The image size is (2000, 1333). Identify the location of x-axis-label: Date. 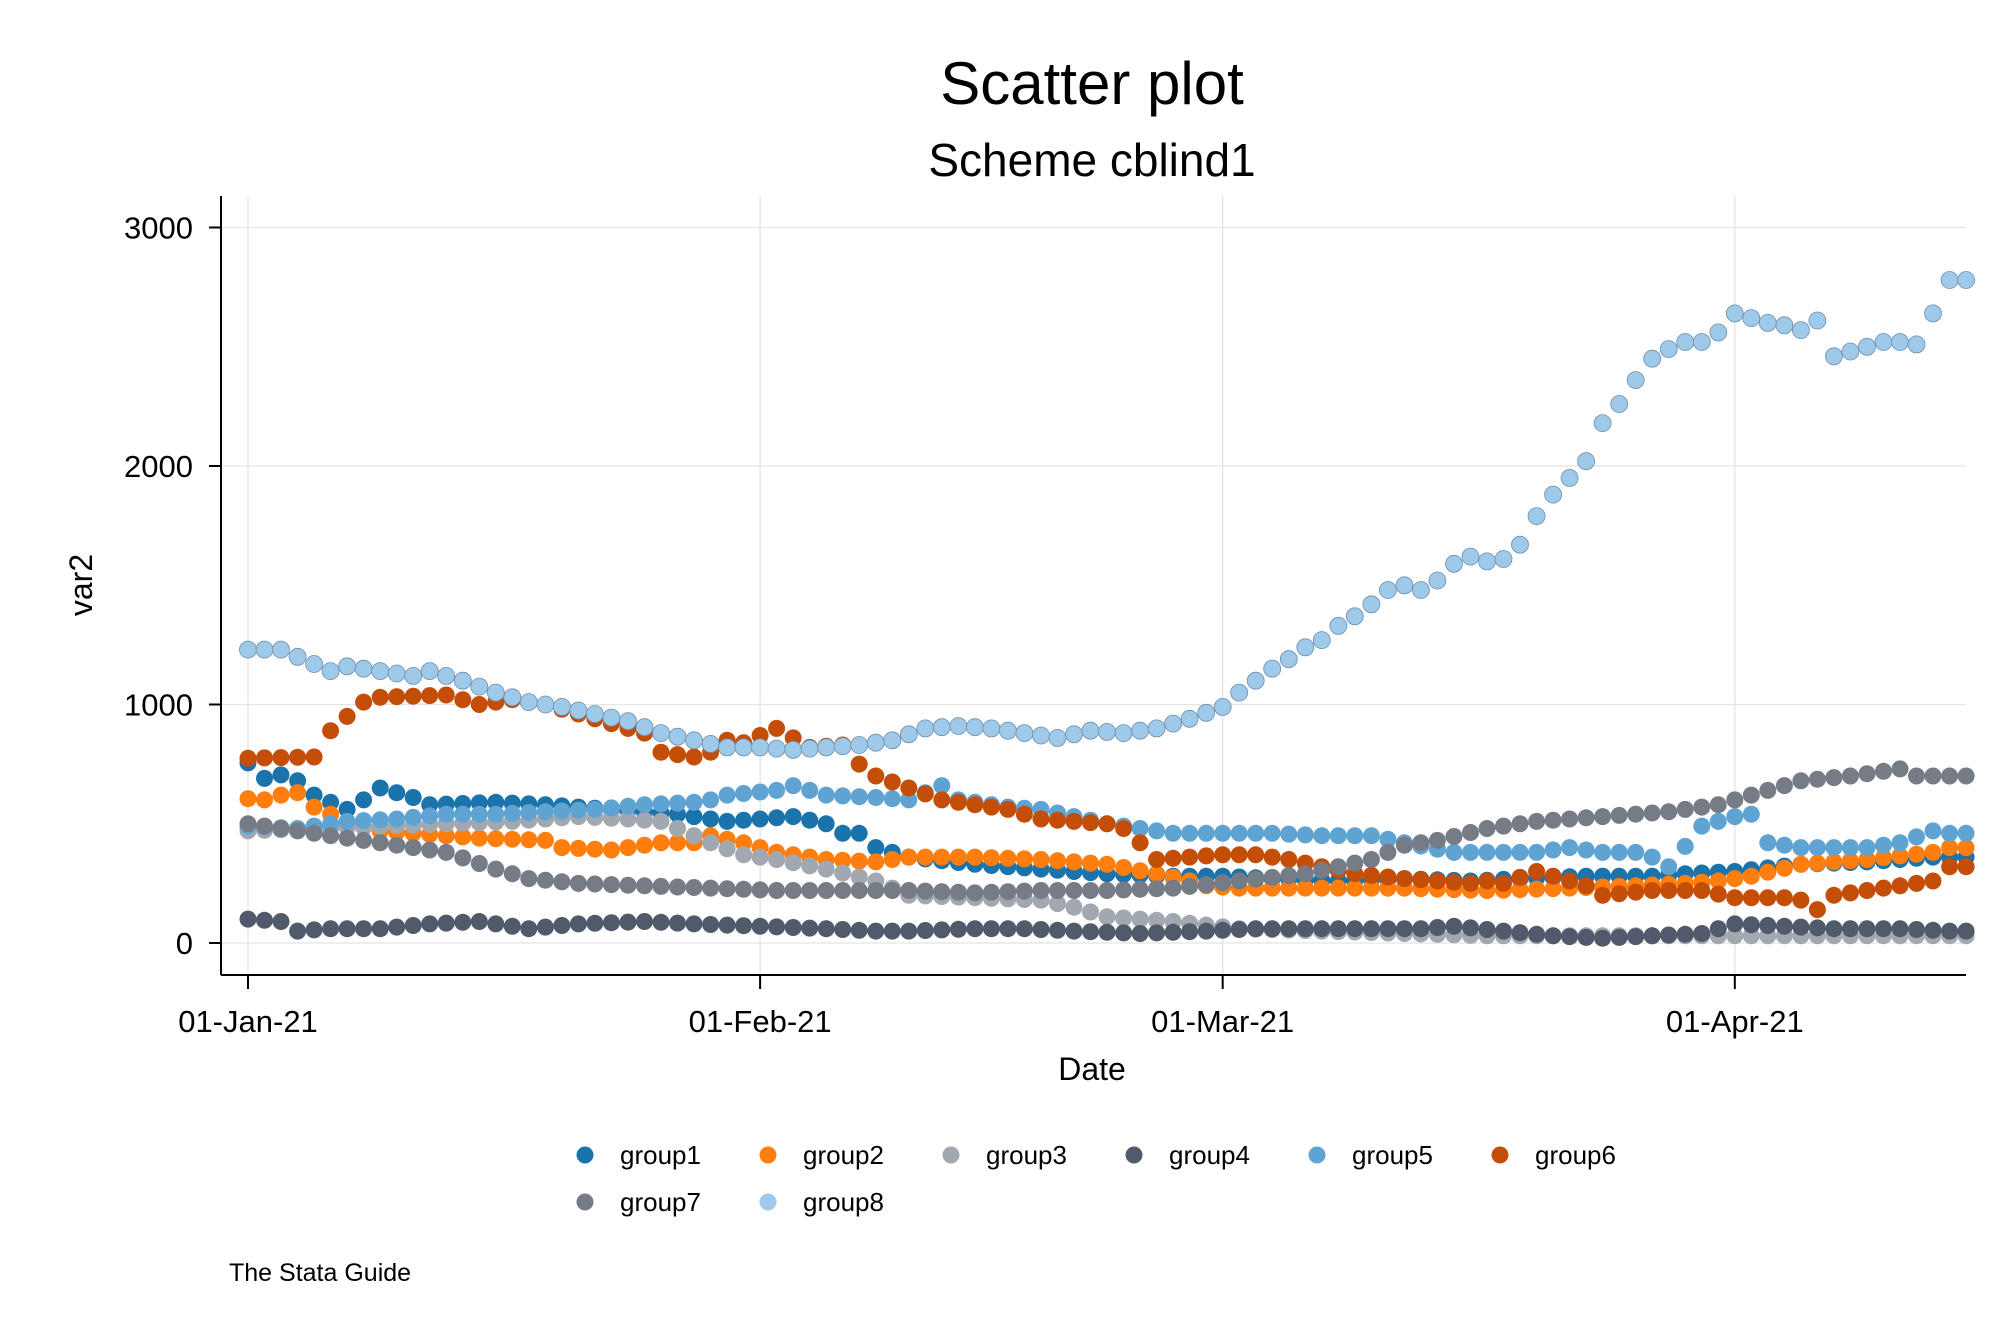
(1092, 1069).